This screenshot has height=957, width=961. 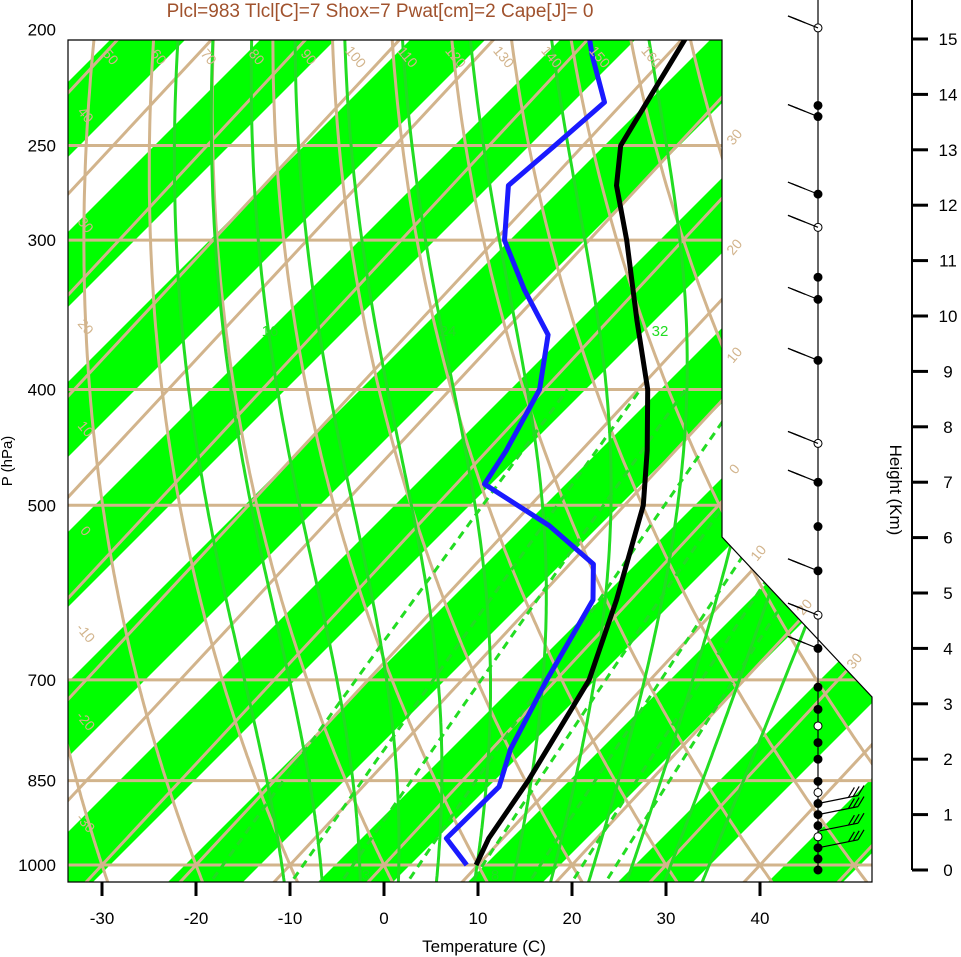 What do you see at coordinates (366, 875) in the screenshot?
I see `mixing-ratio-label: 3` at bounding box center [366, 875].